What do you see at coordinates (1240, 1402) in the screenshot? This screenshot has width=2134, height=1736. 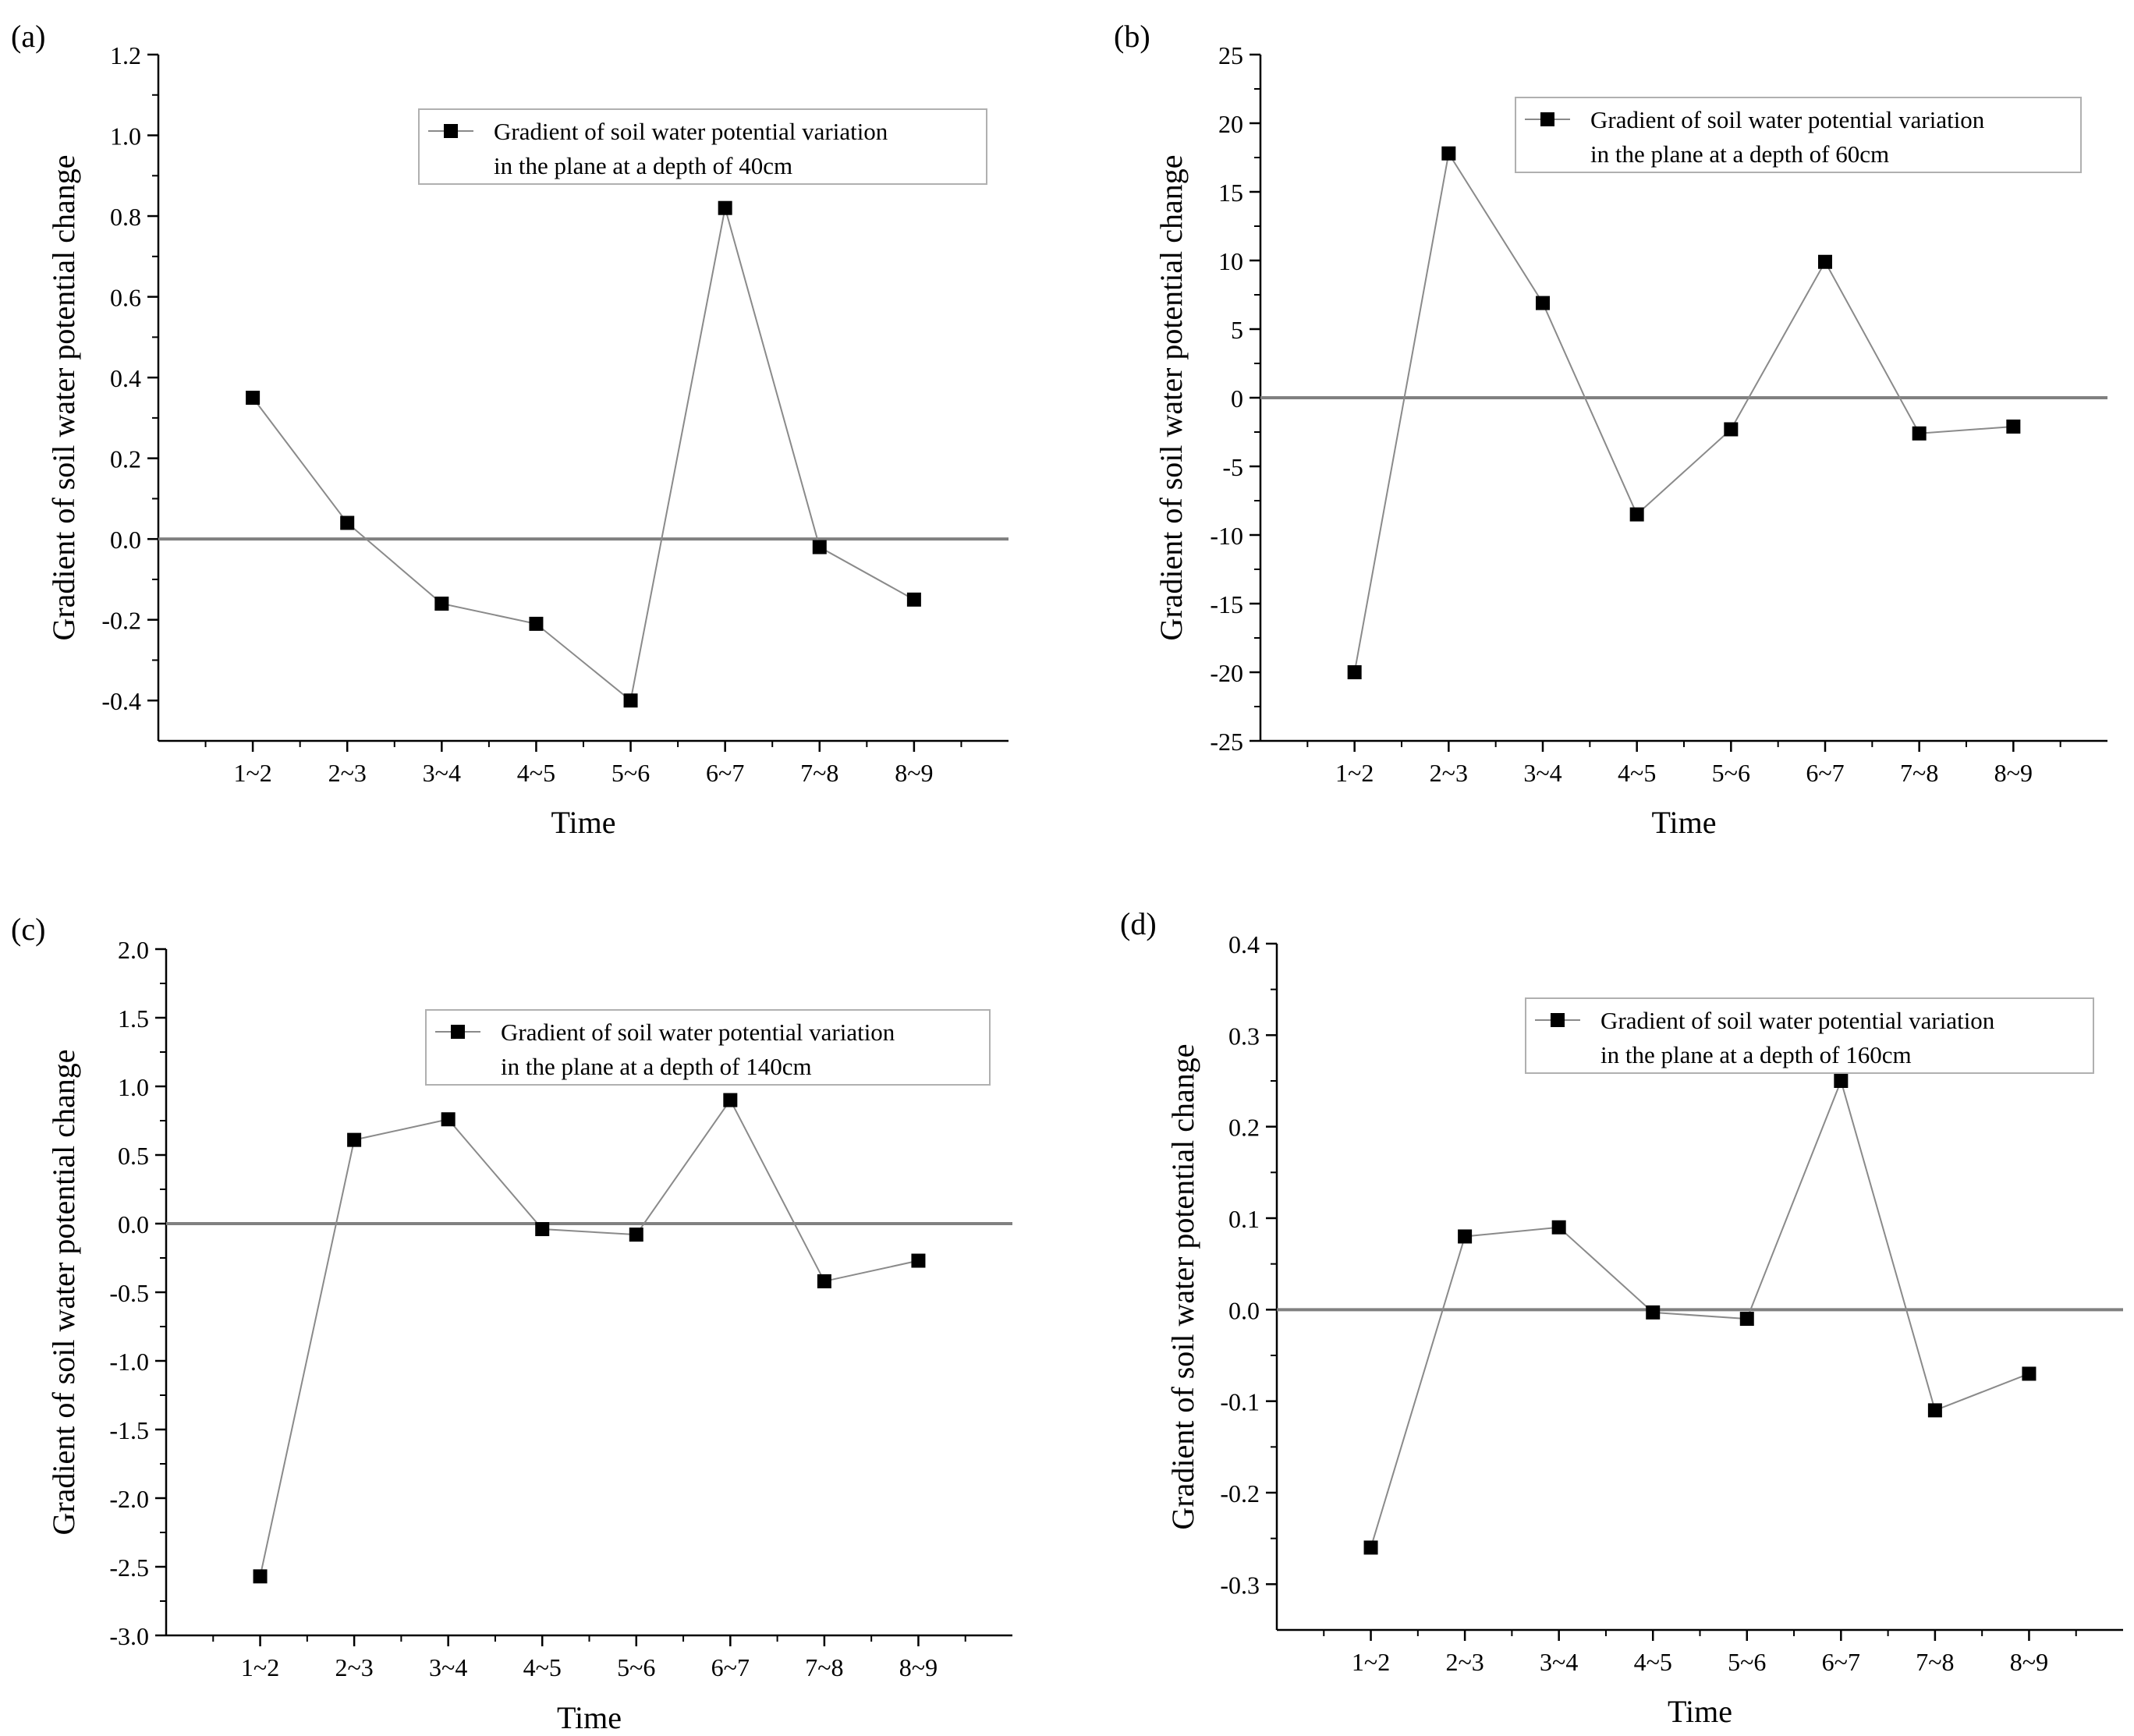 I see `y-tick-label: -0.1` at bounding box center [1240, 1402].